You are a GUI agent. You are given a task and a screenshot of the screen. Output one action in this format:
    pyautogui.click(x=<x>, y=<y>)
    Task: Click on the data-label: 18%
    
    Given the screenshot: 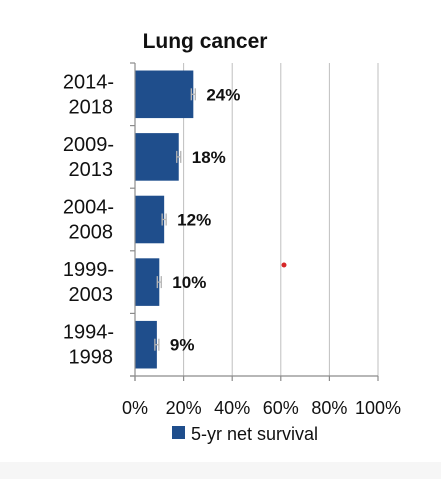 What is the action you would take?
    pyautogui.click(x=209, y=157)
    